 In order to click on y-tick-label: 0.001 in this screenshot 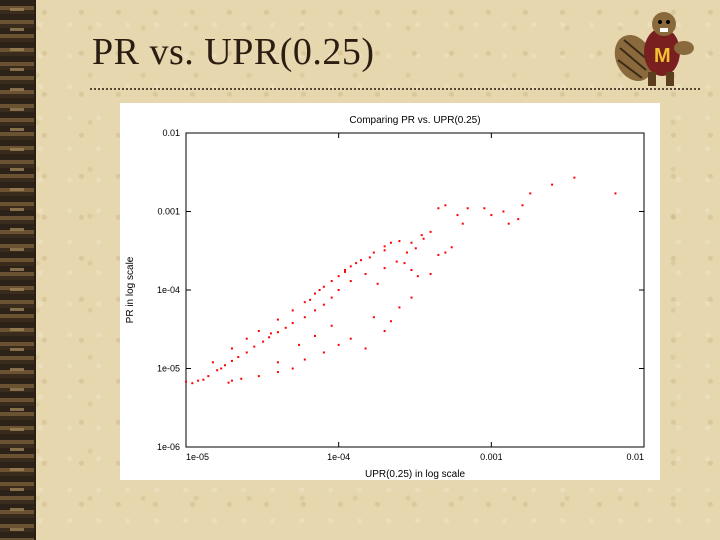, I will do `click(168, 212)`.